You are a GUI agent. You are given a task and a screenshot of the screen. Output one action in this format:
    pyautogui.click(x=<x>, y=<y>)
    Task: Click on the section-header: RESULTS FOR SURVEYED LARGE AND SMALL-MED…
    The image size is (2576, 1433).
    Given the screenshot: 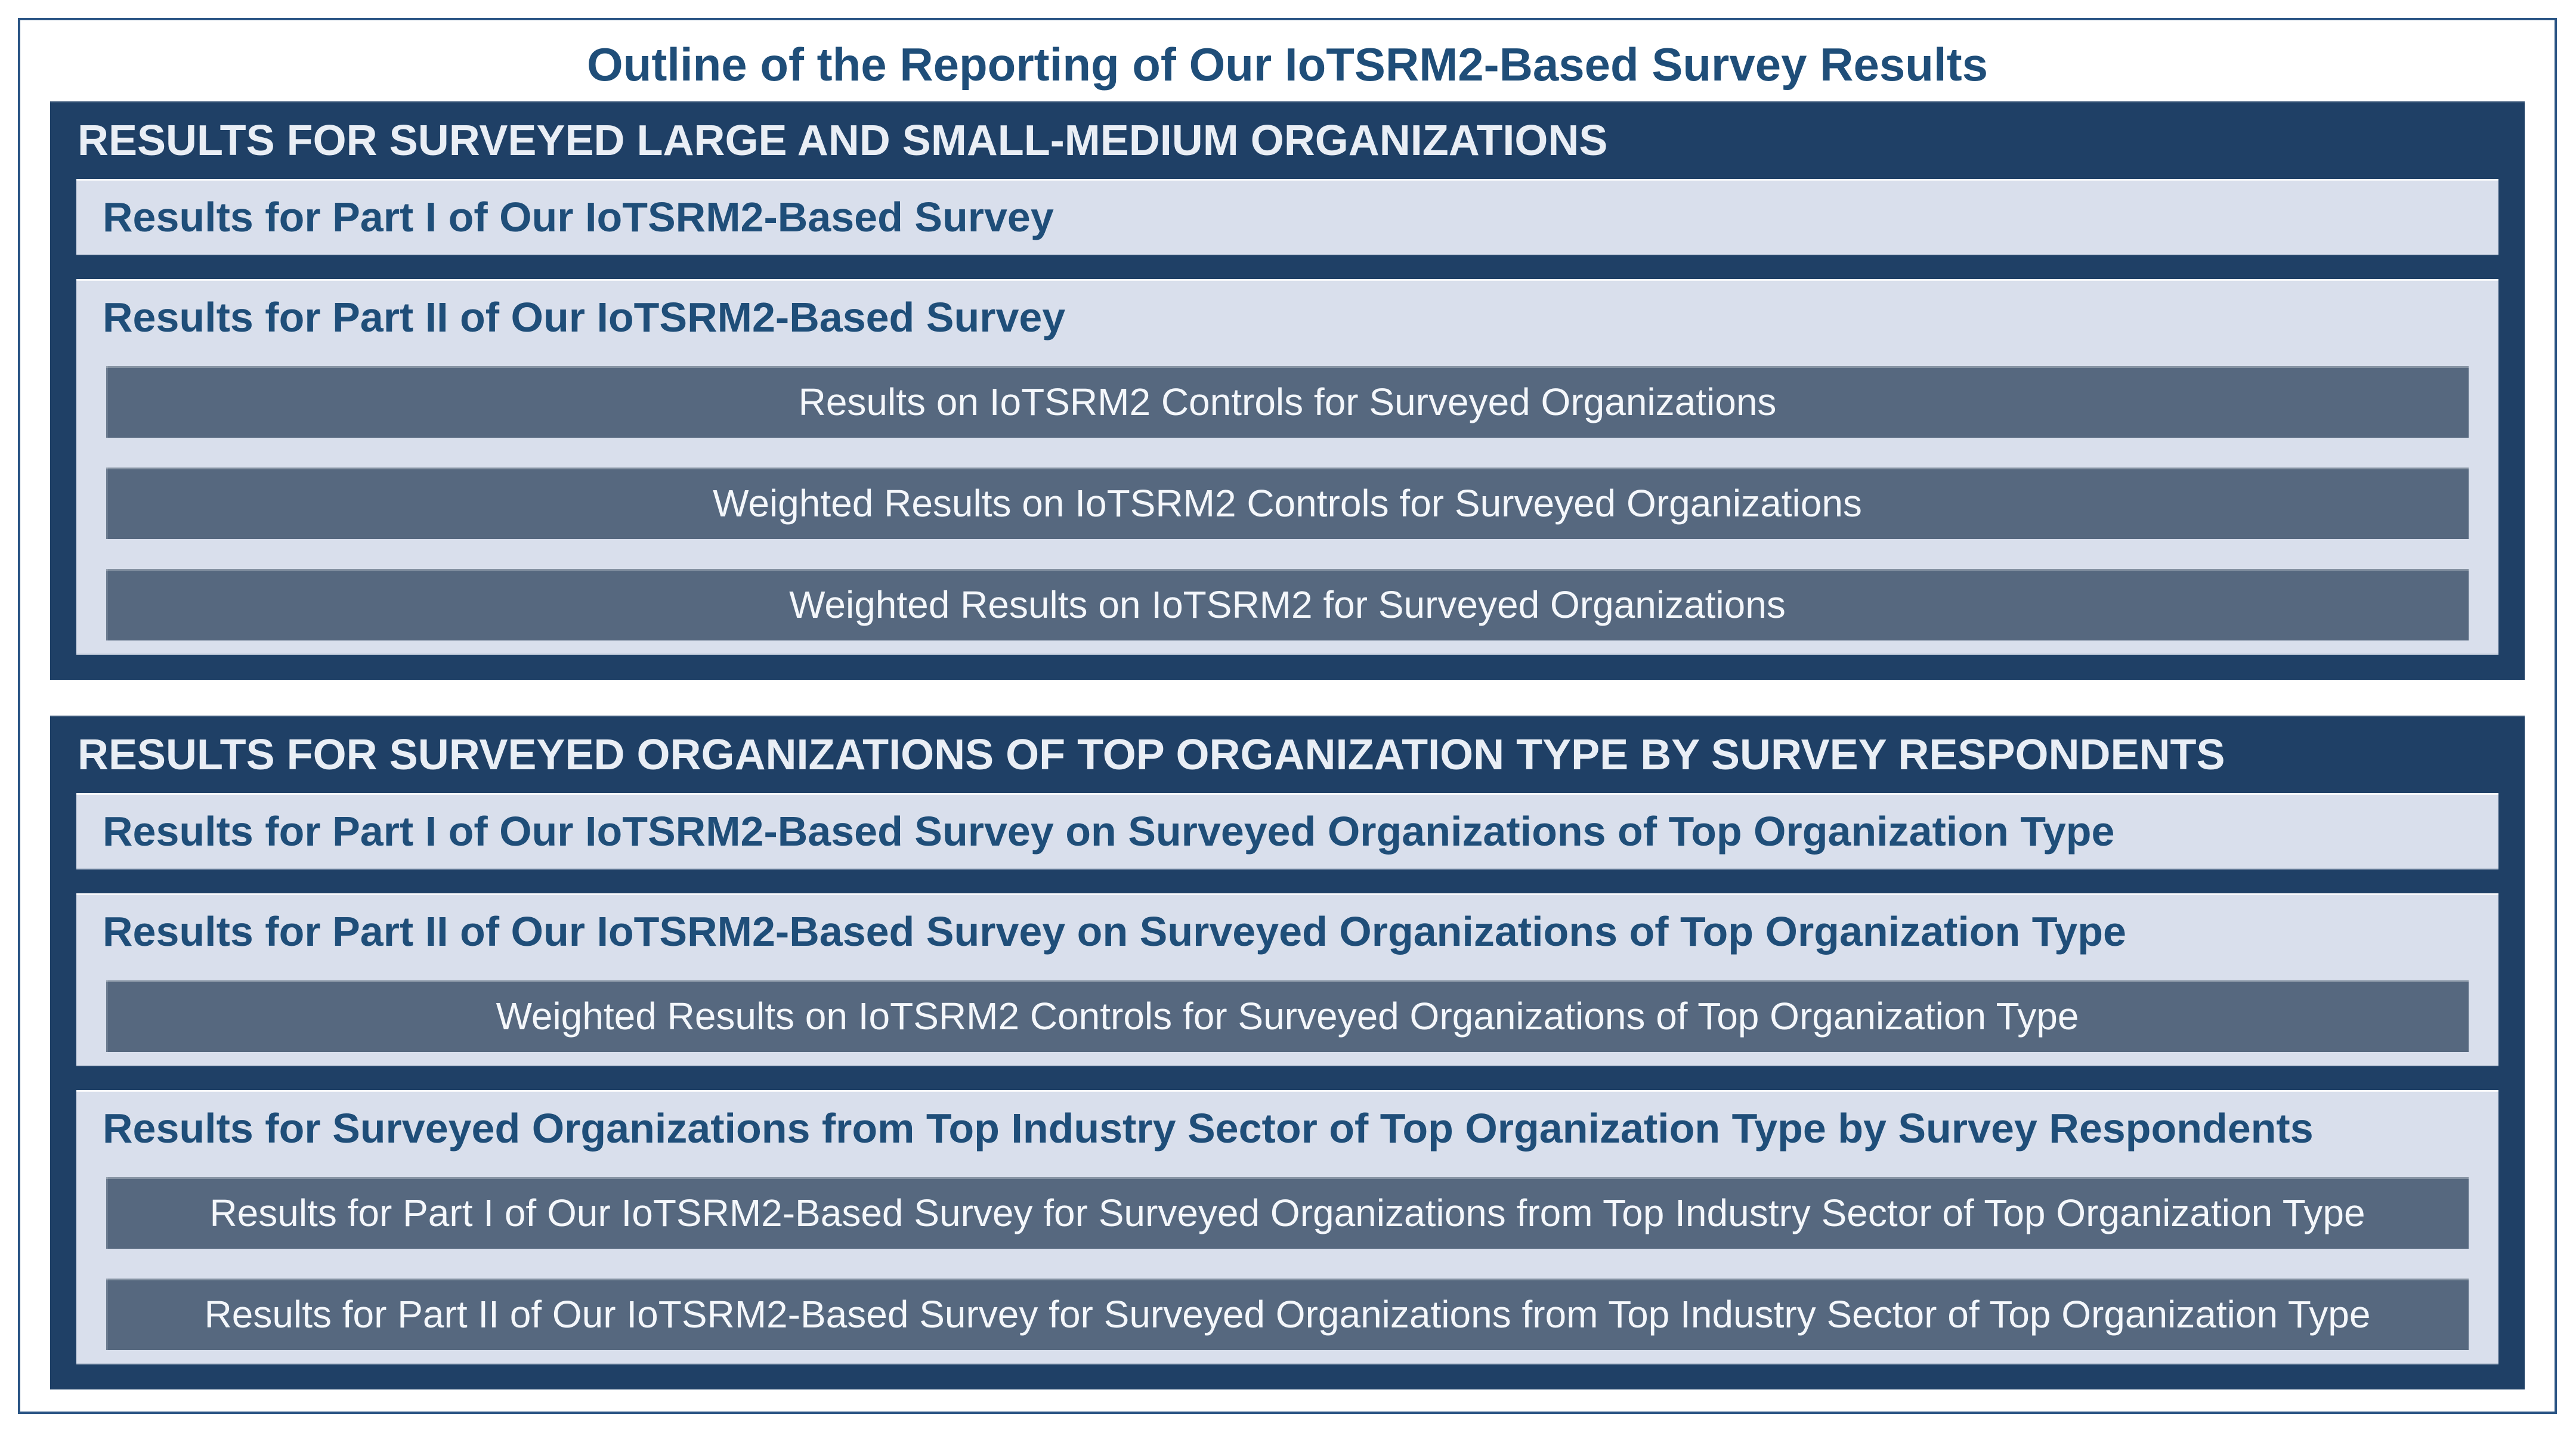 What is the action you would take?
    pyautogui.click(x=843, y=141)
    